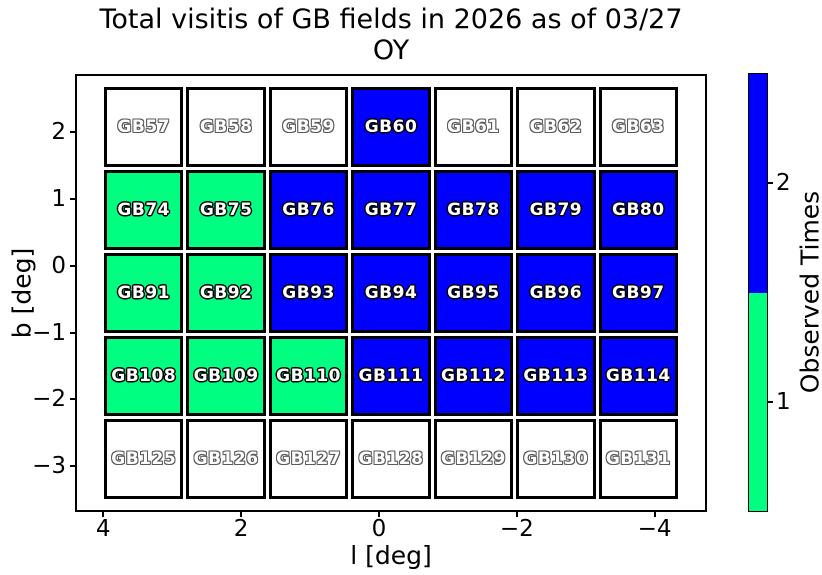  I want to click on field-label: GB63, so click(638, 127).